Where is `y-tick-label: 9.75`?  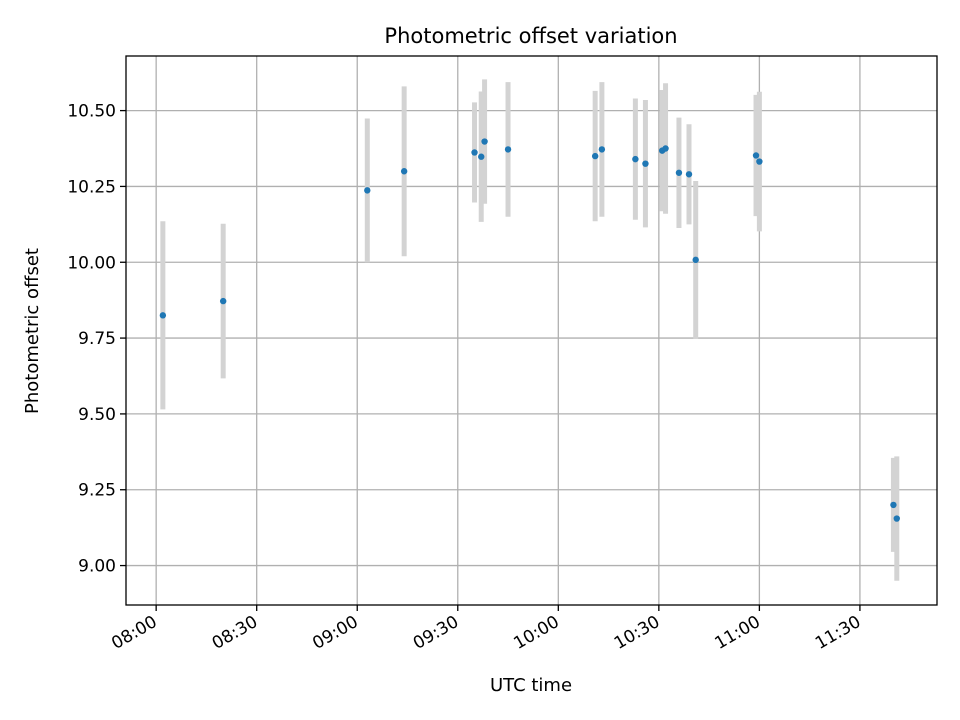 y-tick-label: 9.75 is located at coordinates (97, 339).